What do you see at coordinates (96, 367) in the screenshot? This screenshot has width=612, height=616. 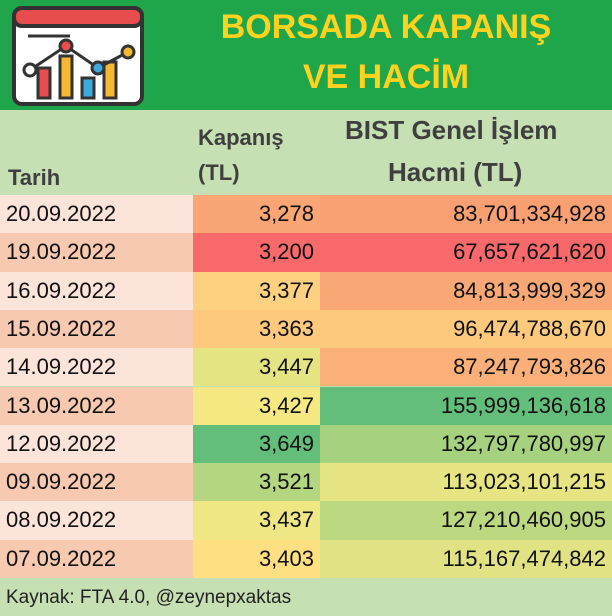 I see `date-cell: 14.09.2022` at bounding box center [96, 367].